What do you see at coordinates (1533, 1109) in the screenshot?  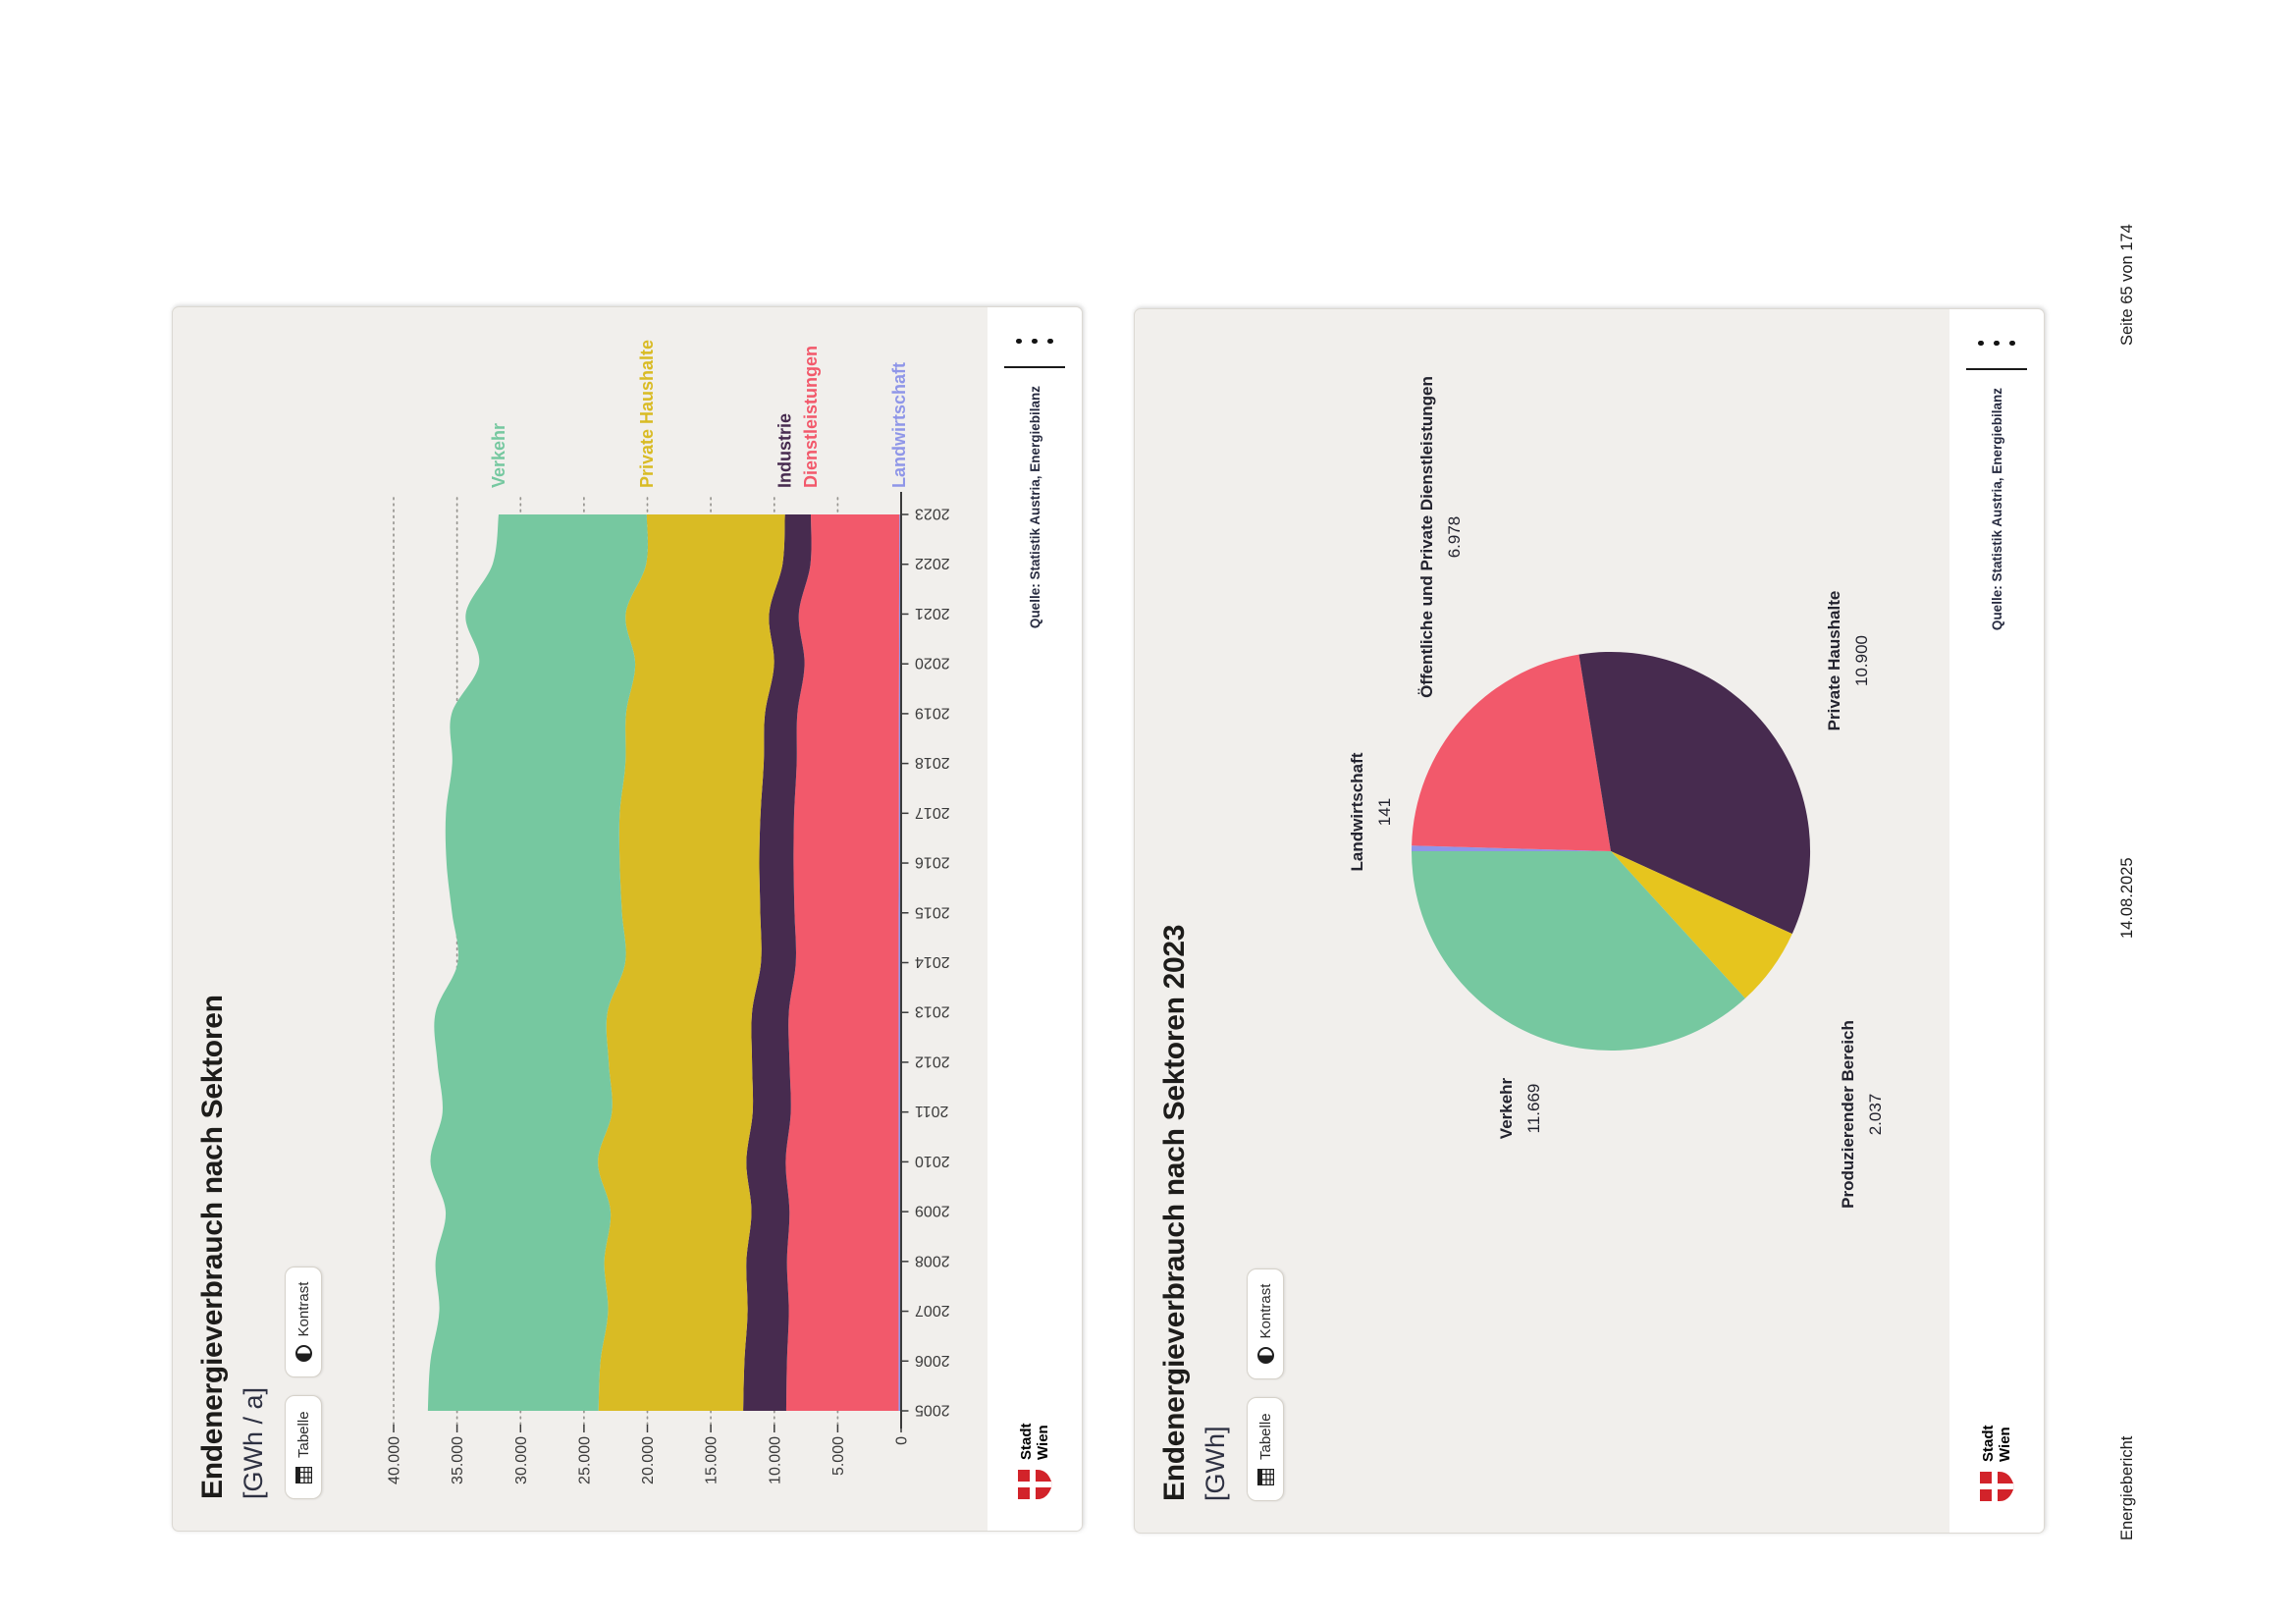 I see `pie-label-value: 11.669` at bounding box center [1533, 1109].